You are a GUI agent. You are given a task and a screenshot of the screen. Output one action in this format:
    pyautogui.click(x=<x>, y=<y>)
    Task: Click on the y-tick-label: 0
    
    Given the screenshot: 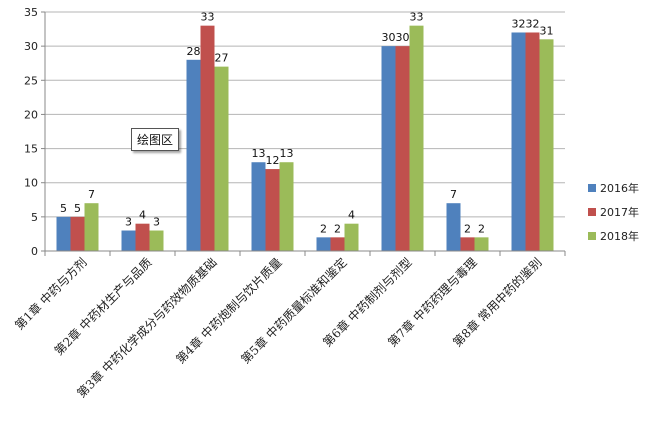 What is the action you would take?
    pyautogui.click(x=34, y=251)
    